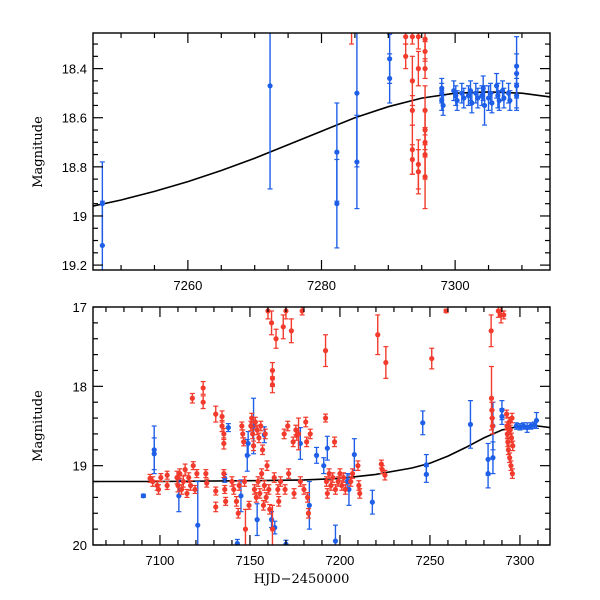  What do you see at coordinates (80, 466) in the screenshot?
I see `y-tick-label: 19` at bounding box center [80, 466].